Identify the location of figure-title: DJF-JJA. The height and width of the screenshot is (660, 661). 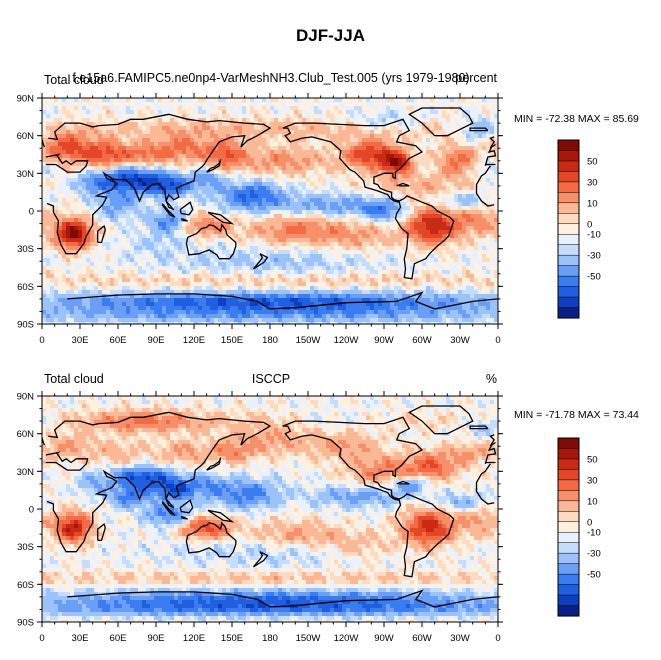
(330, 35).